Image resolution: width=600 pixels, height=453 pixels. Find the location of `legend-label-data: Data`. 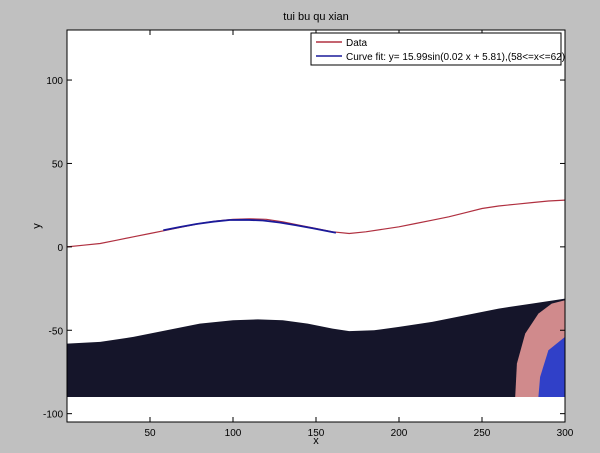

legend-label-data: Data is located at coordinates (357, 43).